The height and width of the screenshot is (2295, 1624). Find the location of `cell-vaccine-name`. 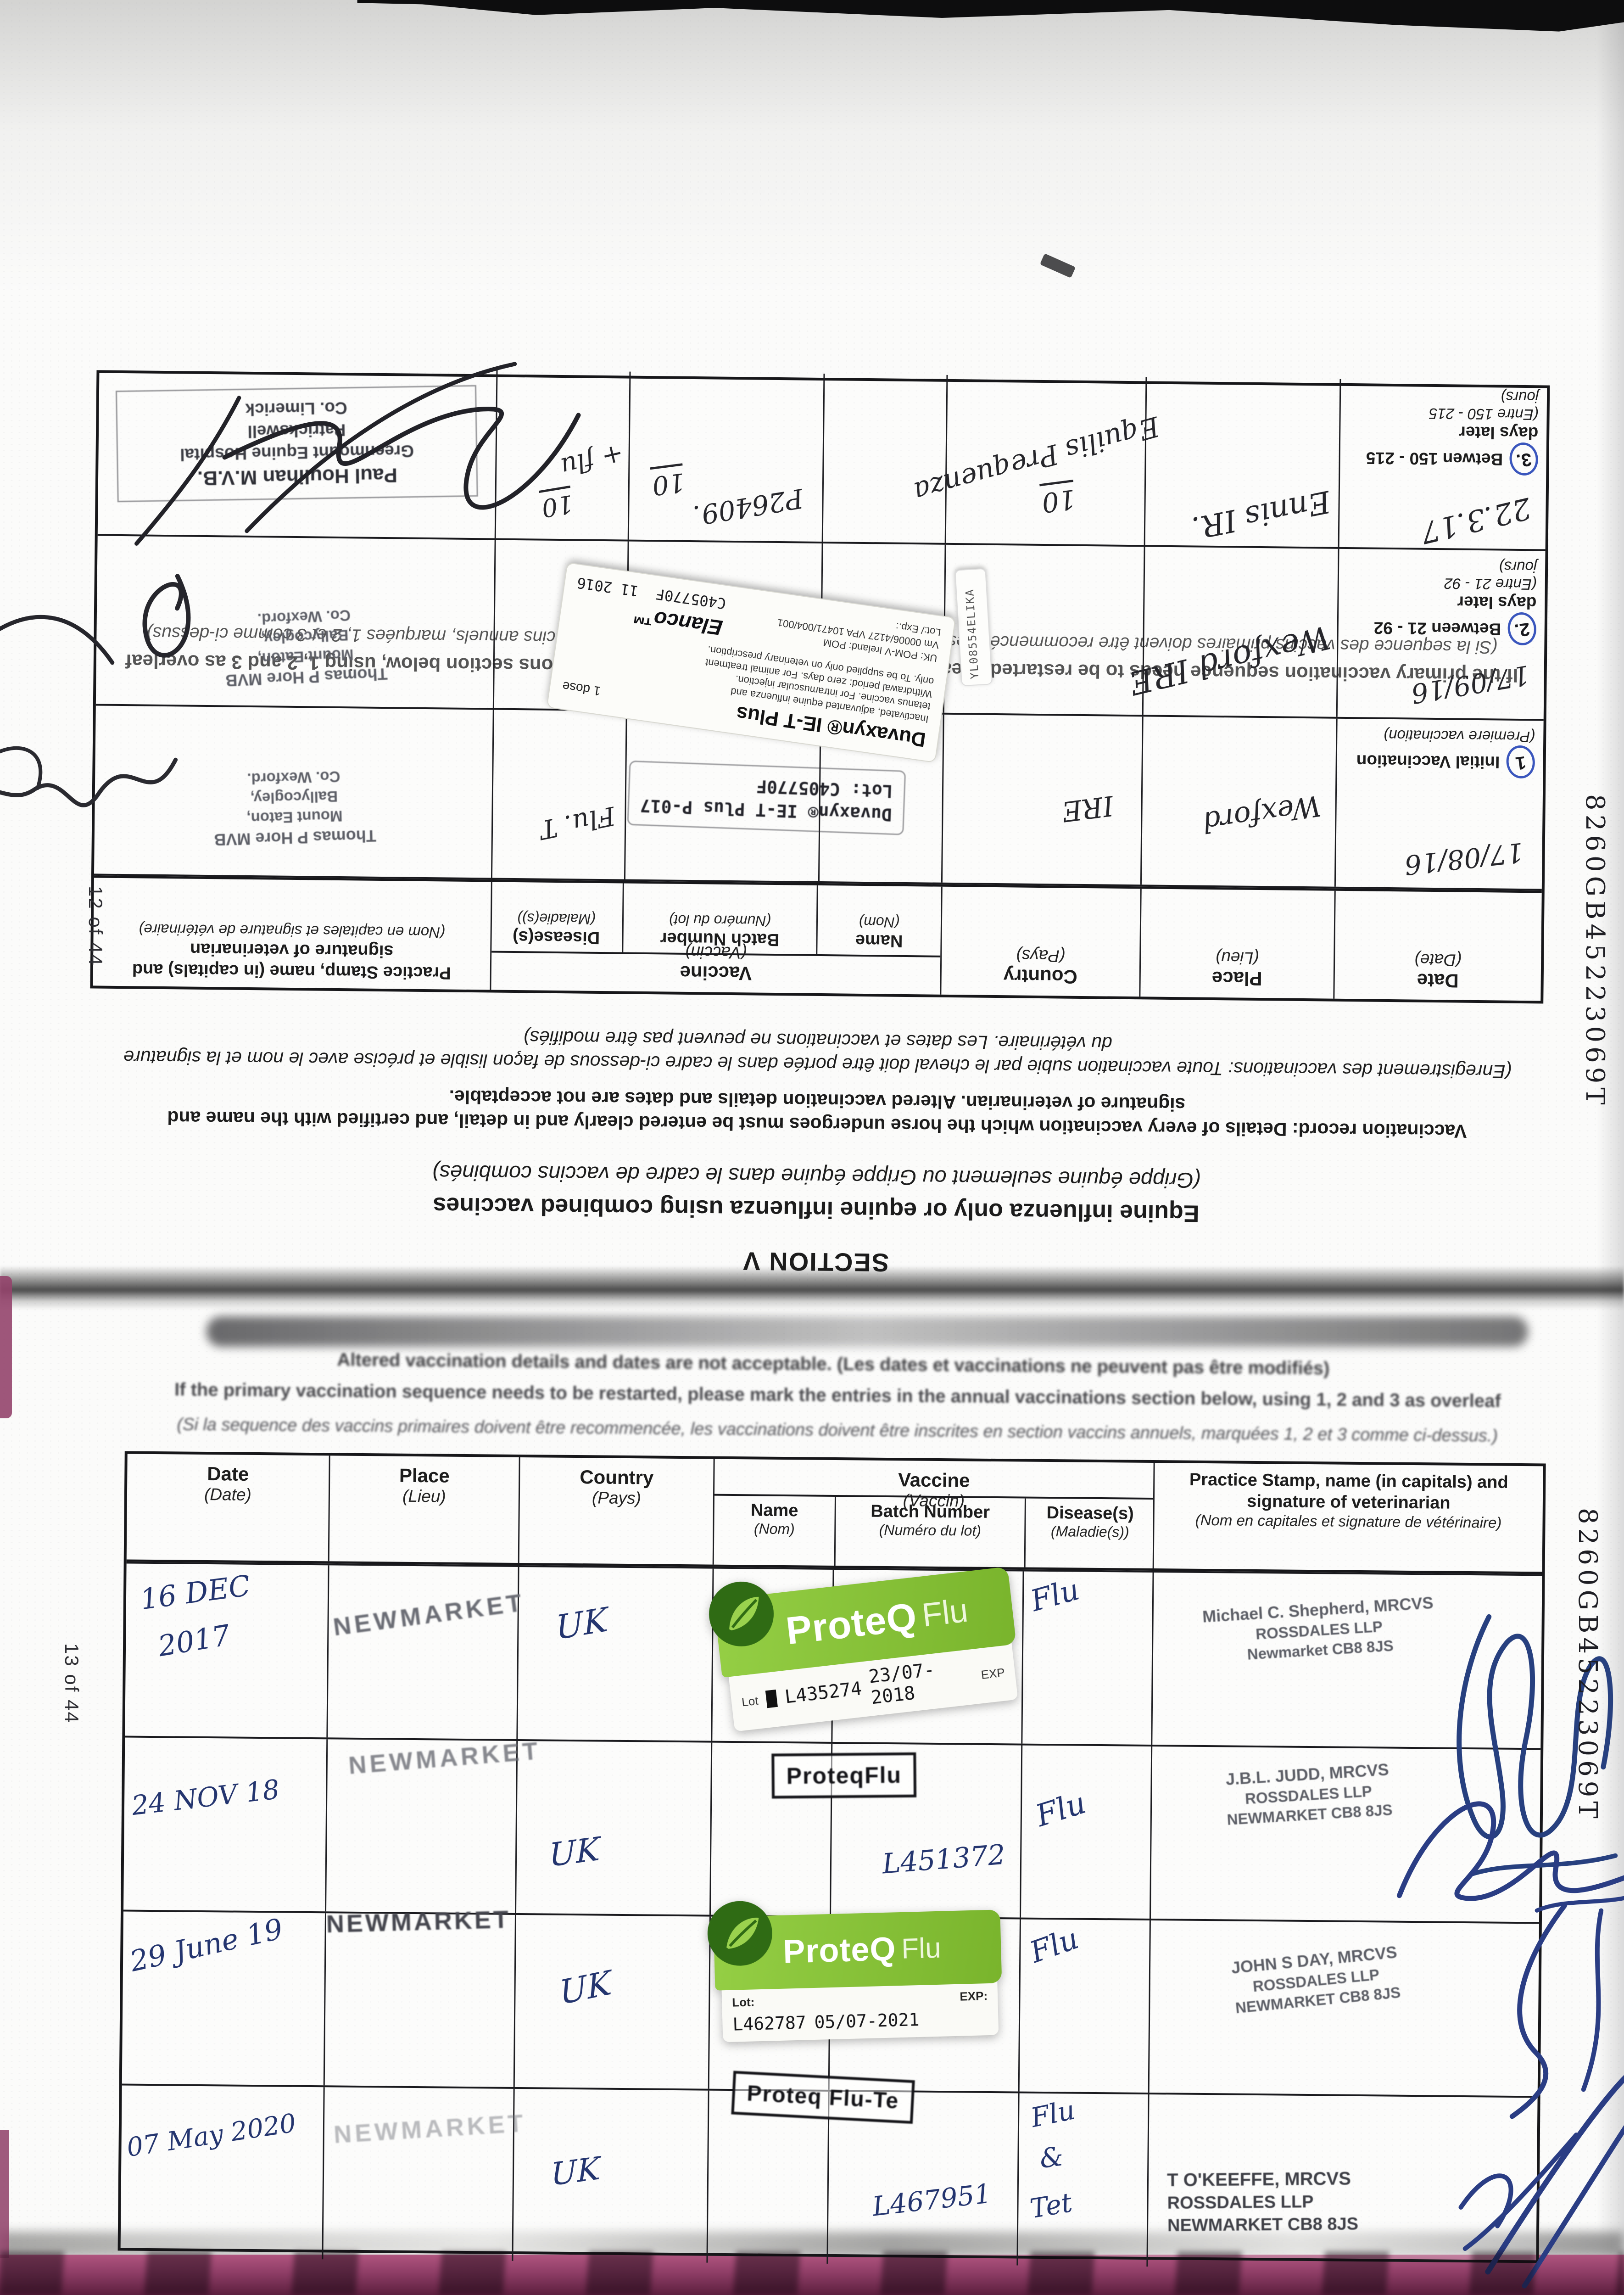

cell-vaccine-name is located at coordinates (885, 458).